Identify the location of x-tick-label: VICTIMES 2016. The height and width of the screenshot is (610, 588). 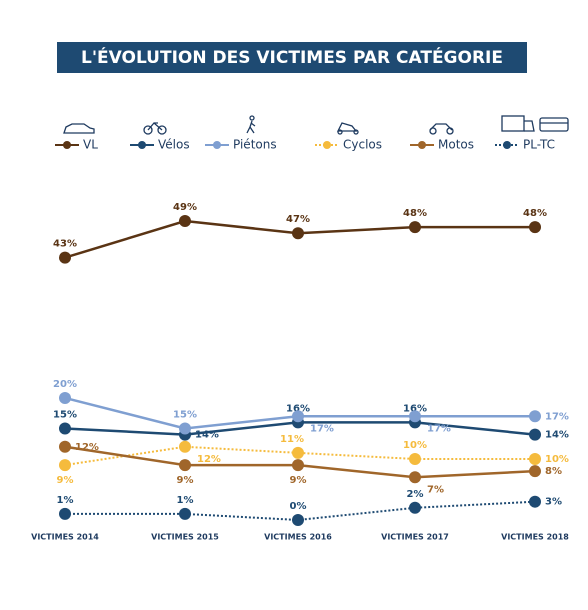
(298, 537).